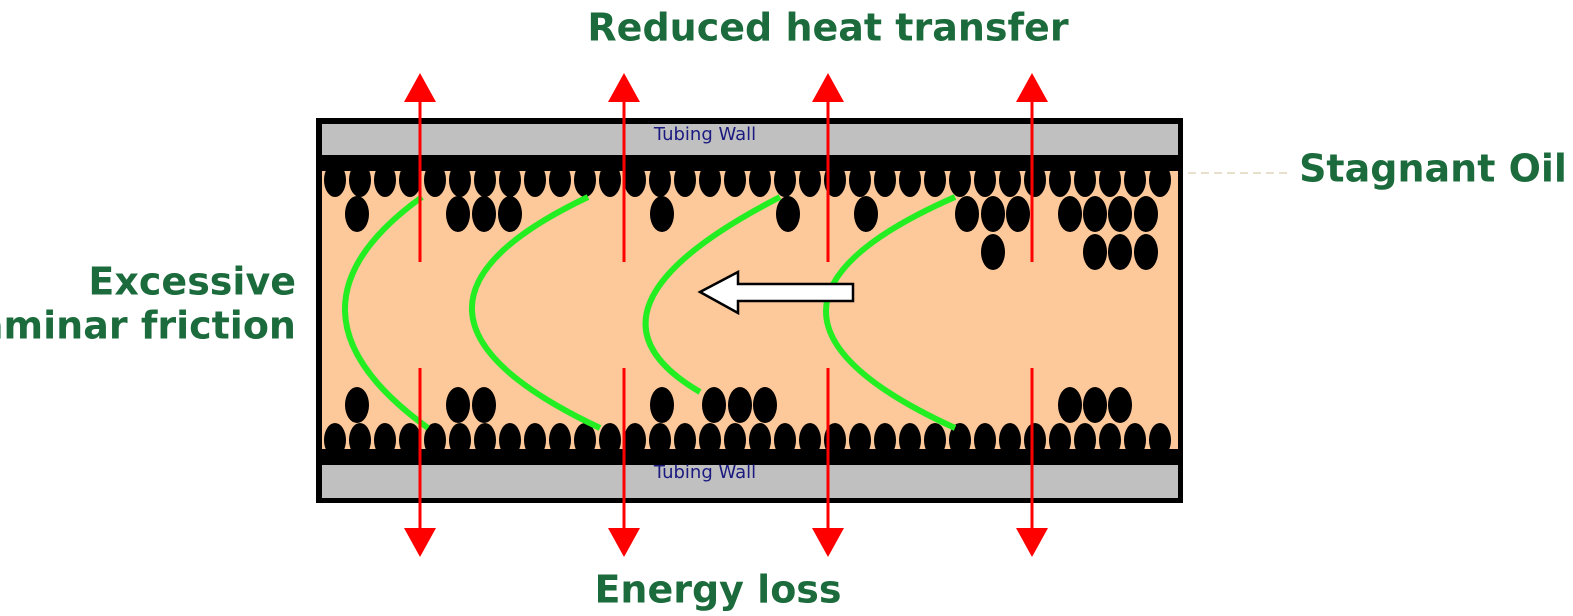 This screenshot has width=1573, height=616. What do you see at coordinates (192, 282) in the screenshot?
I see `left-label: Excessive` at bounding box center [192, 282].